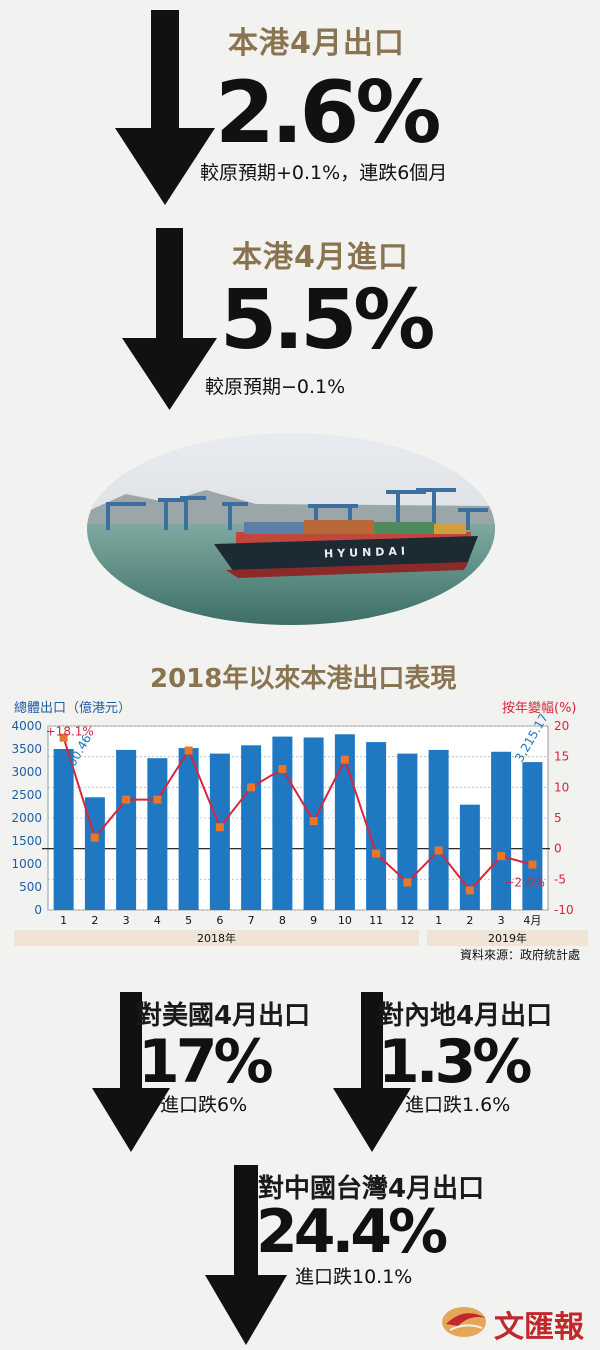 This screenshot has height=1350, width=600. Describe the element at coordinates (26, 772) in the screenshot. I see `y-tick-label: 3000` at that location.